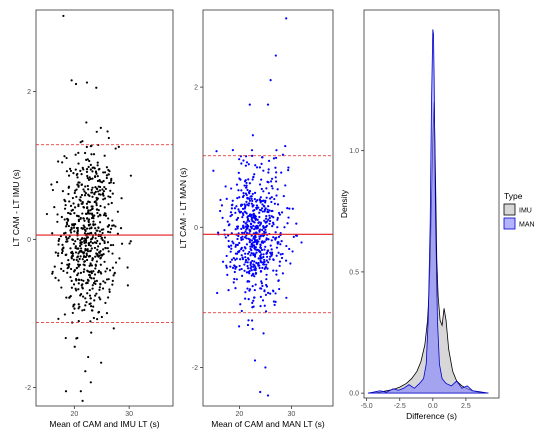 This screenshot has width=550, height=433. Describe the element at coordinates (400, 406) in the screenshot. I see `x-tick-label: -2.5` at that location.